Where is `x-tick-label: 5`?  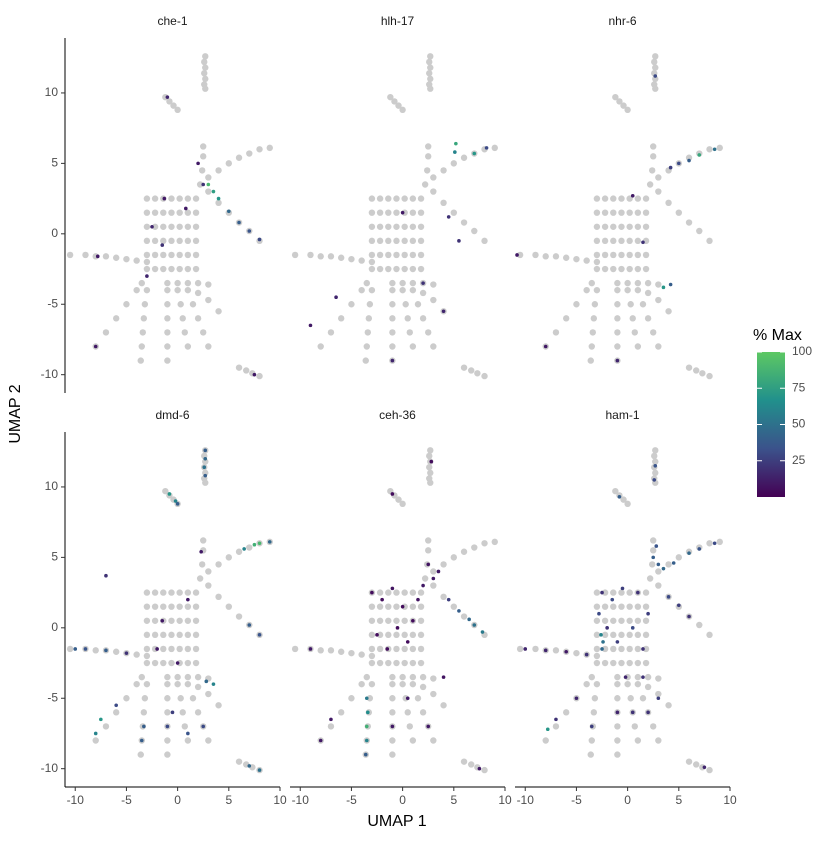 x-tick-label: 5 is located at coordinates (453, 800).